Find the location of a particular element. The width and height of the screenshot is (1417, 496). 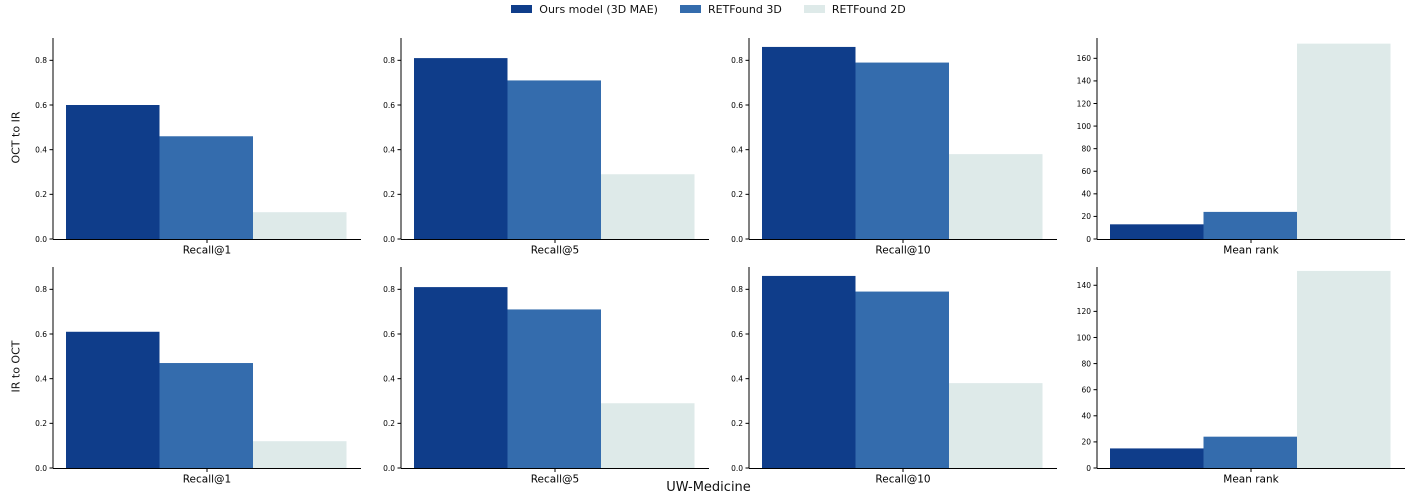

panel-2-y-tick-label-4: 0.8 is located at coordinates (389, 60).